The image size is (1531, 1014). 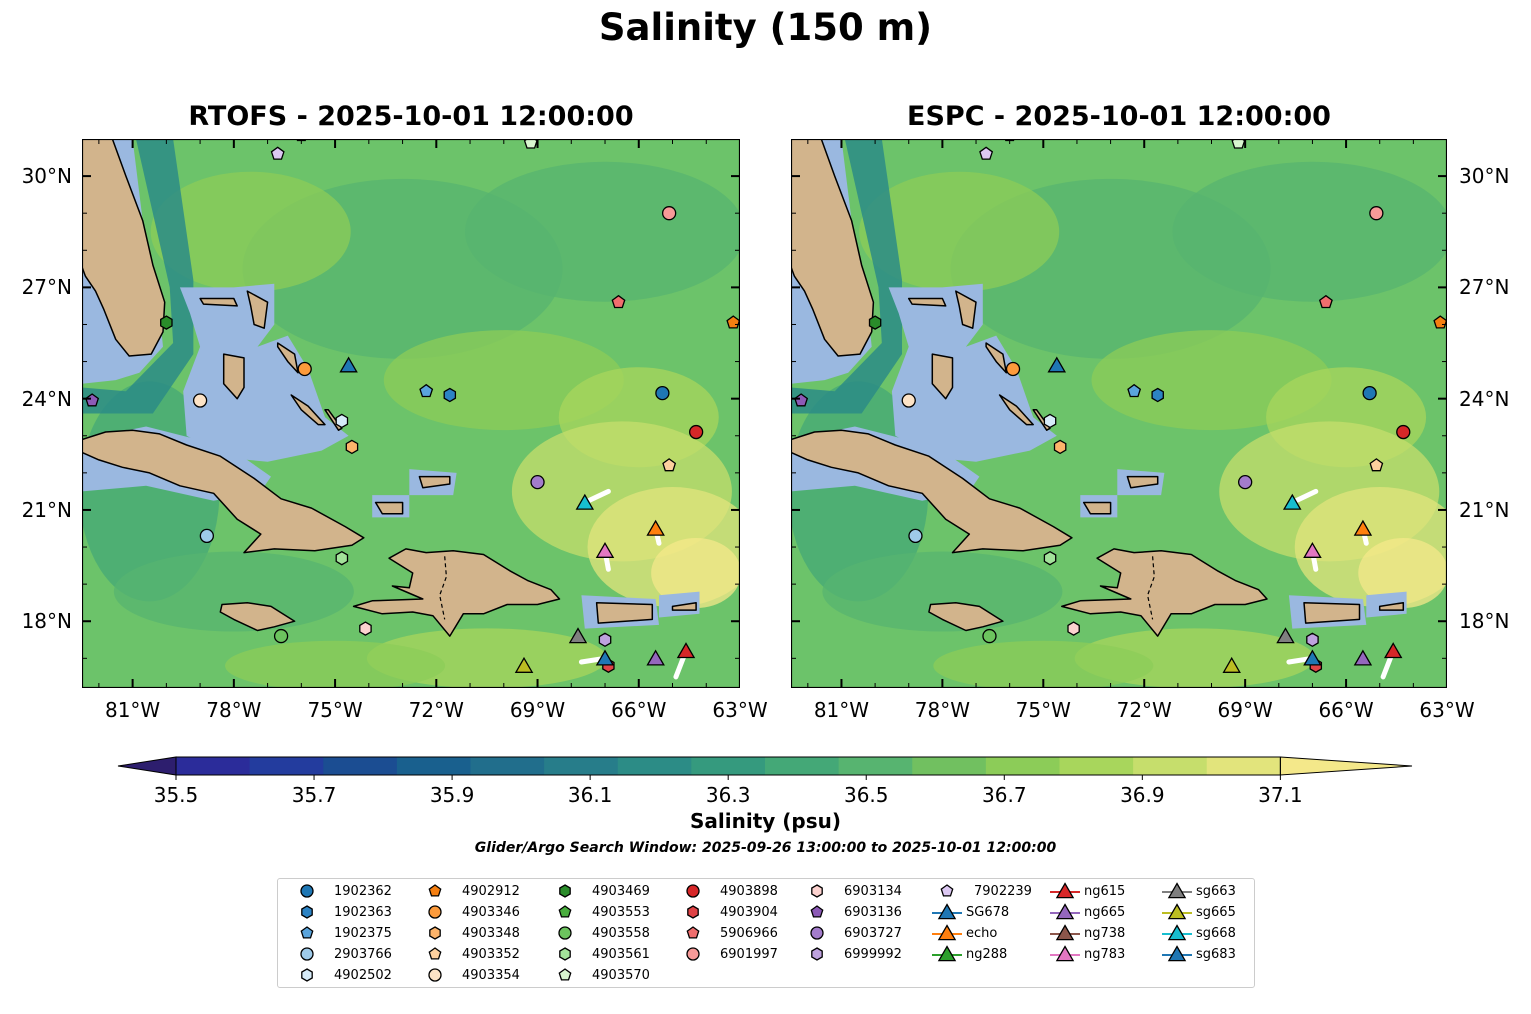 What do you see at coordinates (257, 309) in the screenshot?
I see `land-abaco` at bounding box center [257, 309].